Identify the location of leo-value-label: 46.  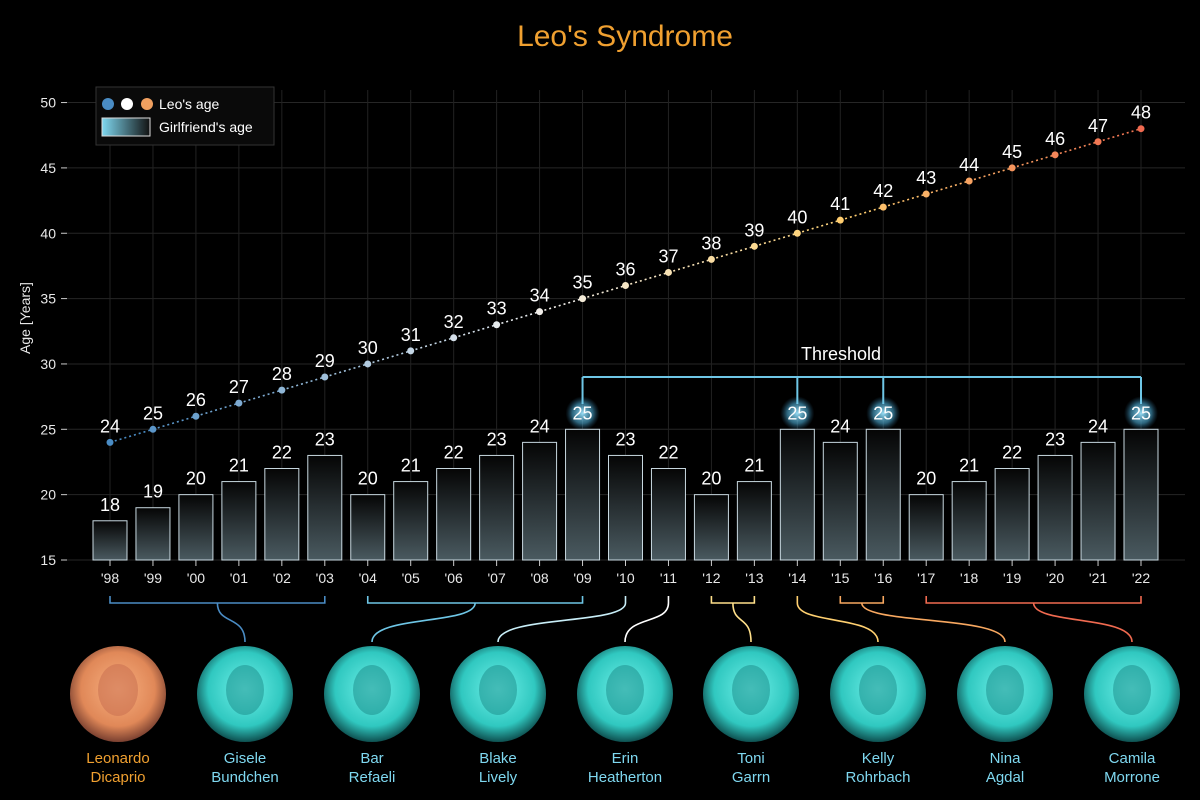
(1055, 139).